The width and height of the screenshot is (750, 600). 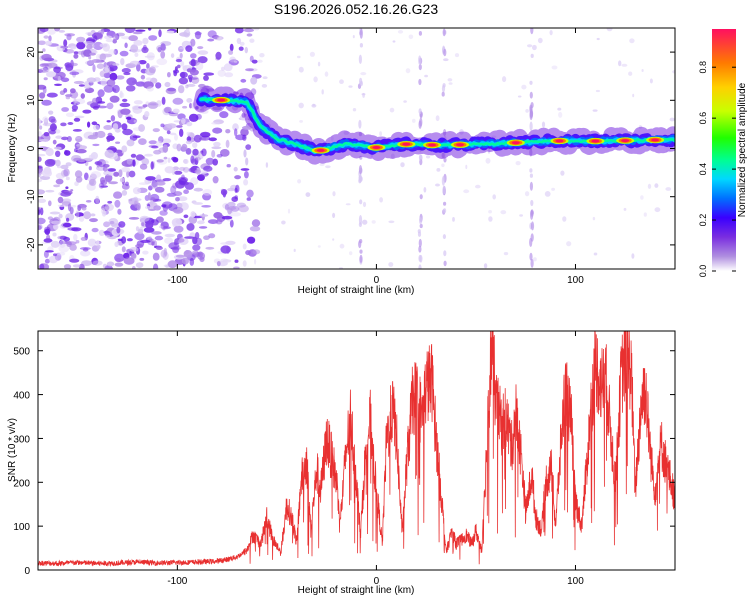 What do you see at coordinates (575, 280) in the screenshot?
I see `x-tick-label: 100` at bounding box center [575, 280].